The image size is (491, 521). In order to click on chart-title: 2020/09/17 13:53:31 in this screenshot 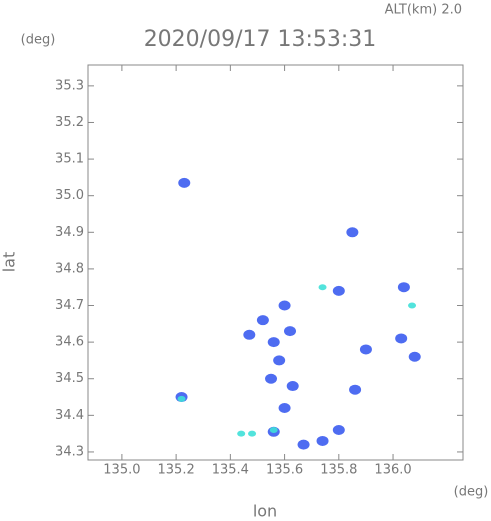, I will do `click(260, 39)`.